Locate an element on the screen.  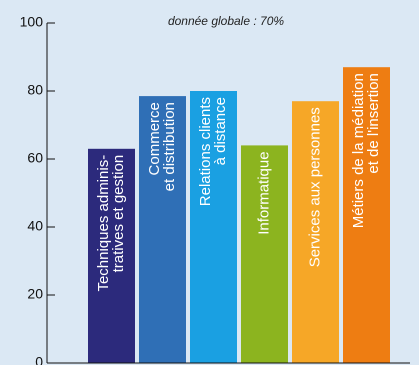
y-tick-label: 0 is located at coordinates (39, 359).